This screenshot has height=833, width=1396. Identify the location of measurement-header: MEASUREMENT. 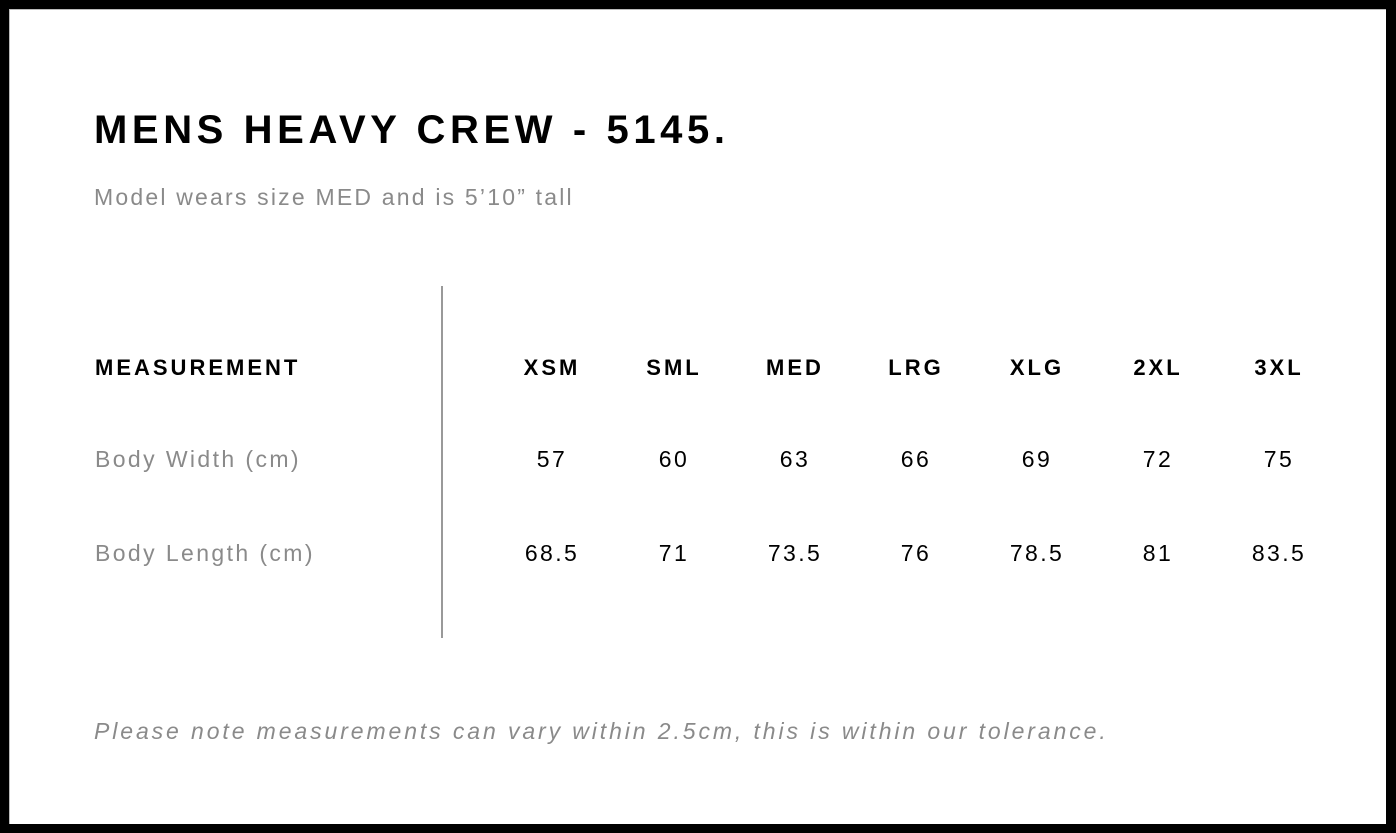
(198, 367).